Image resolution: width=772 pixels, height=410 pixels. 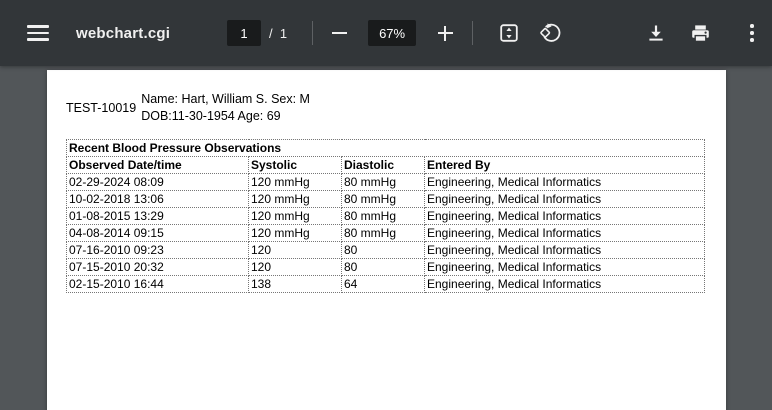 What do you see at coordinates (157, 216) in the screenshot?
I see `cell-date: 01-08-2015 13:29` at bounding box center [157, 216].